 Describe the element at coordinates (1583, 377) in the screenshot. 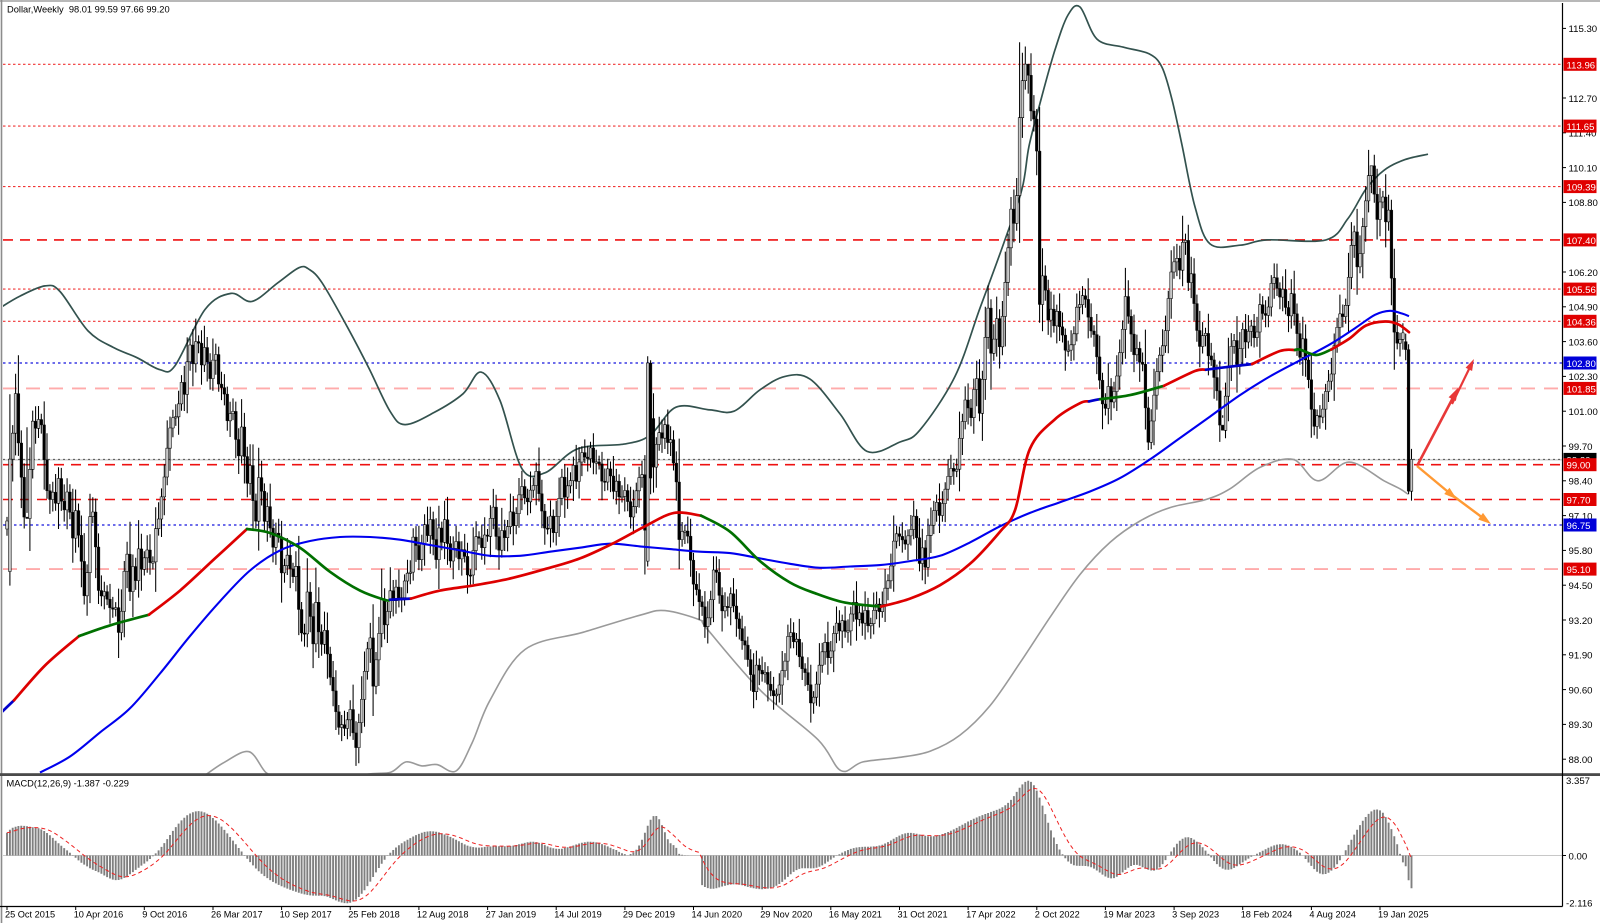

I see `svg-text: 102.30` at that location.